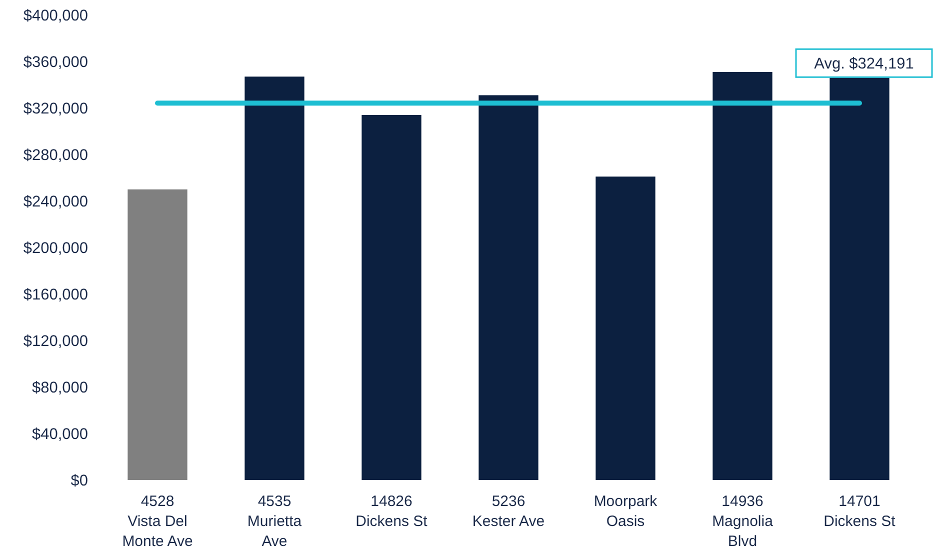 This screenshot has width=947, height=553. I want to click on x-tick-label: 4528 Vista Del Monte Ave, so click(157, 521).